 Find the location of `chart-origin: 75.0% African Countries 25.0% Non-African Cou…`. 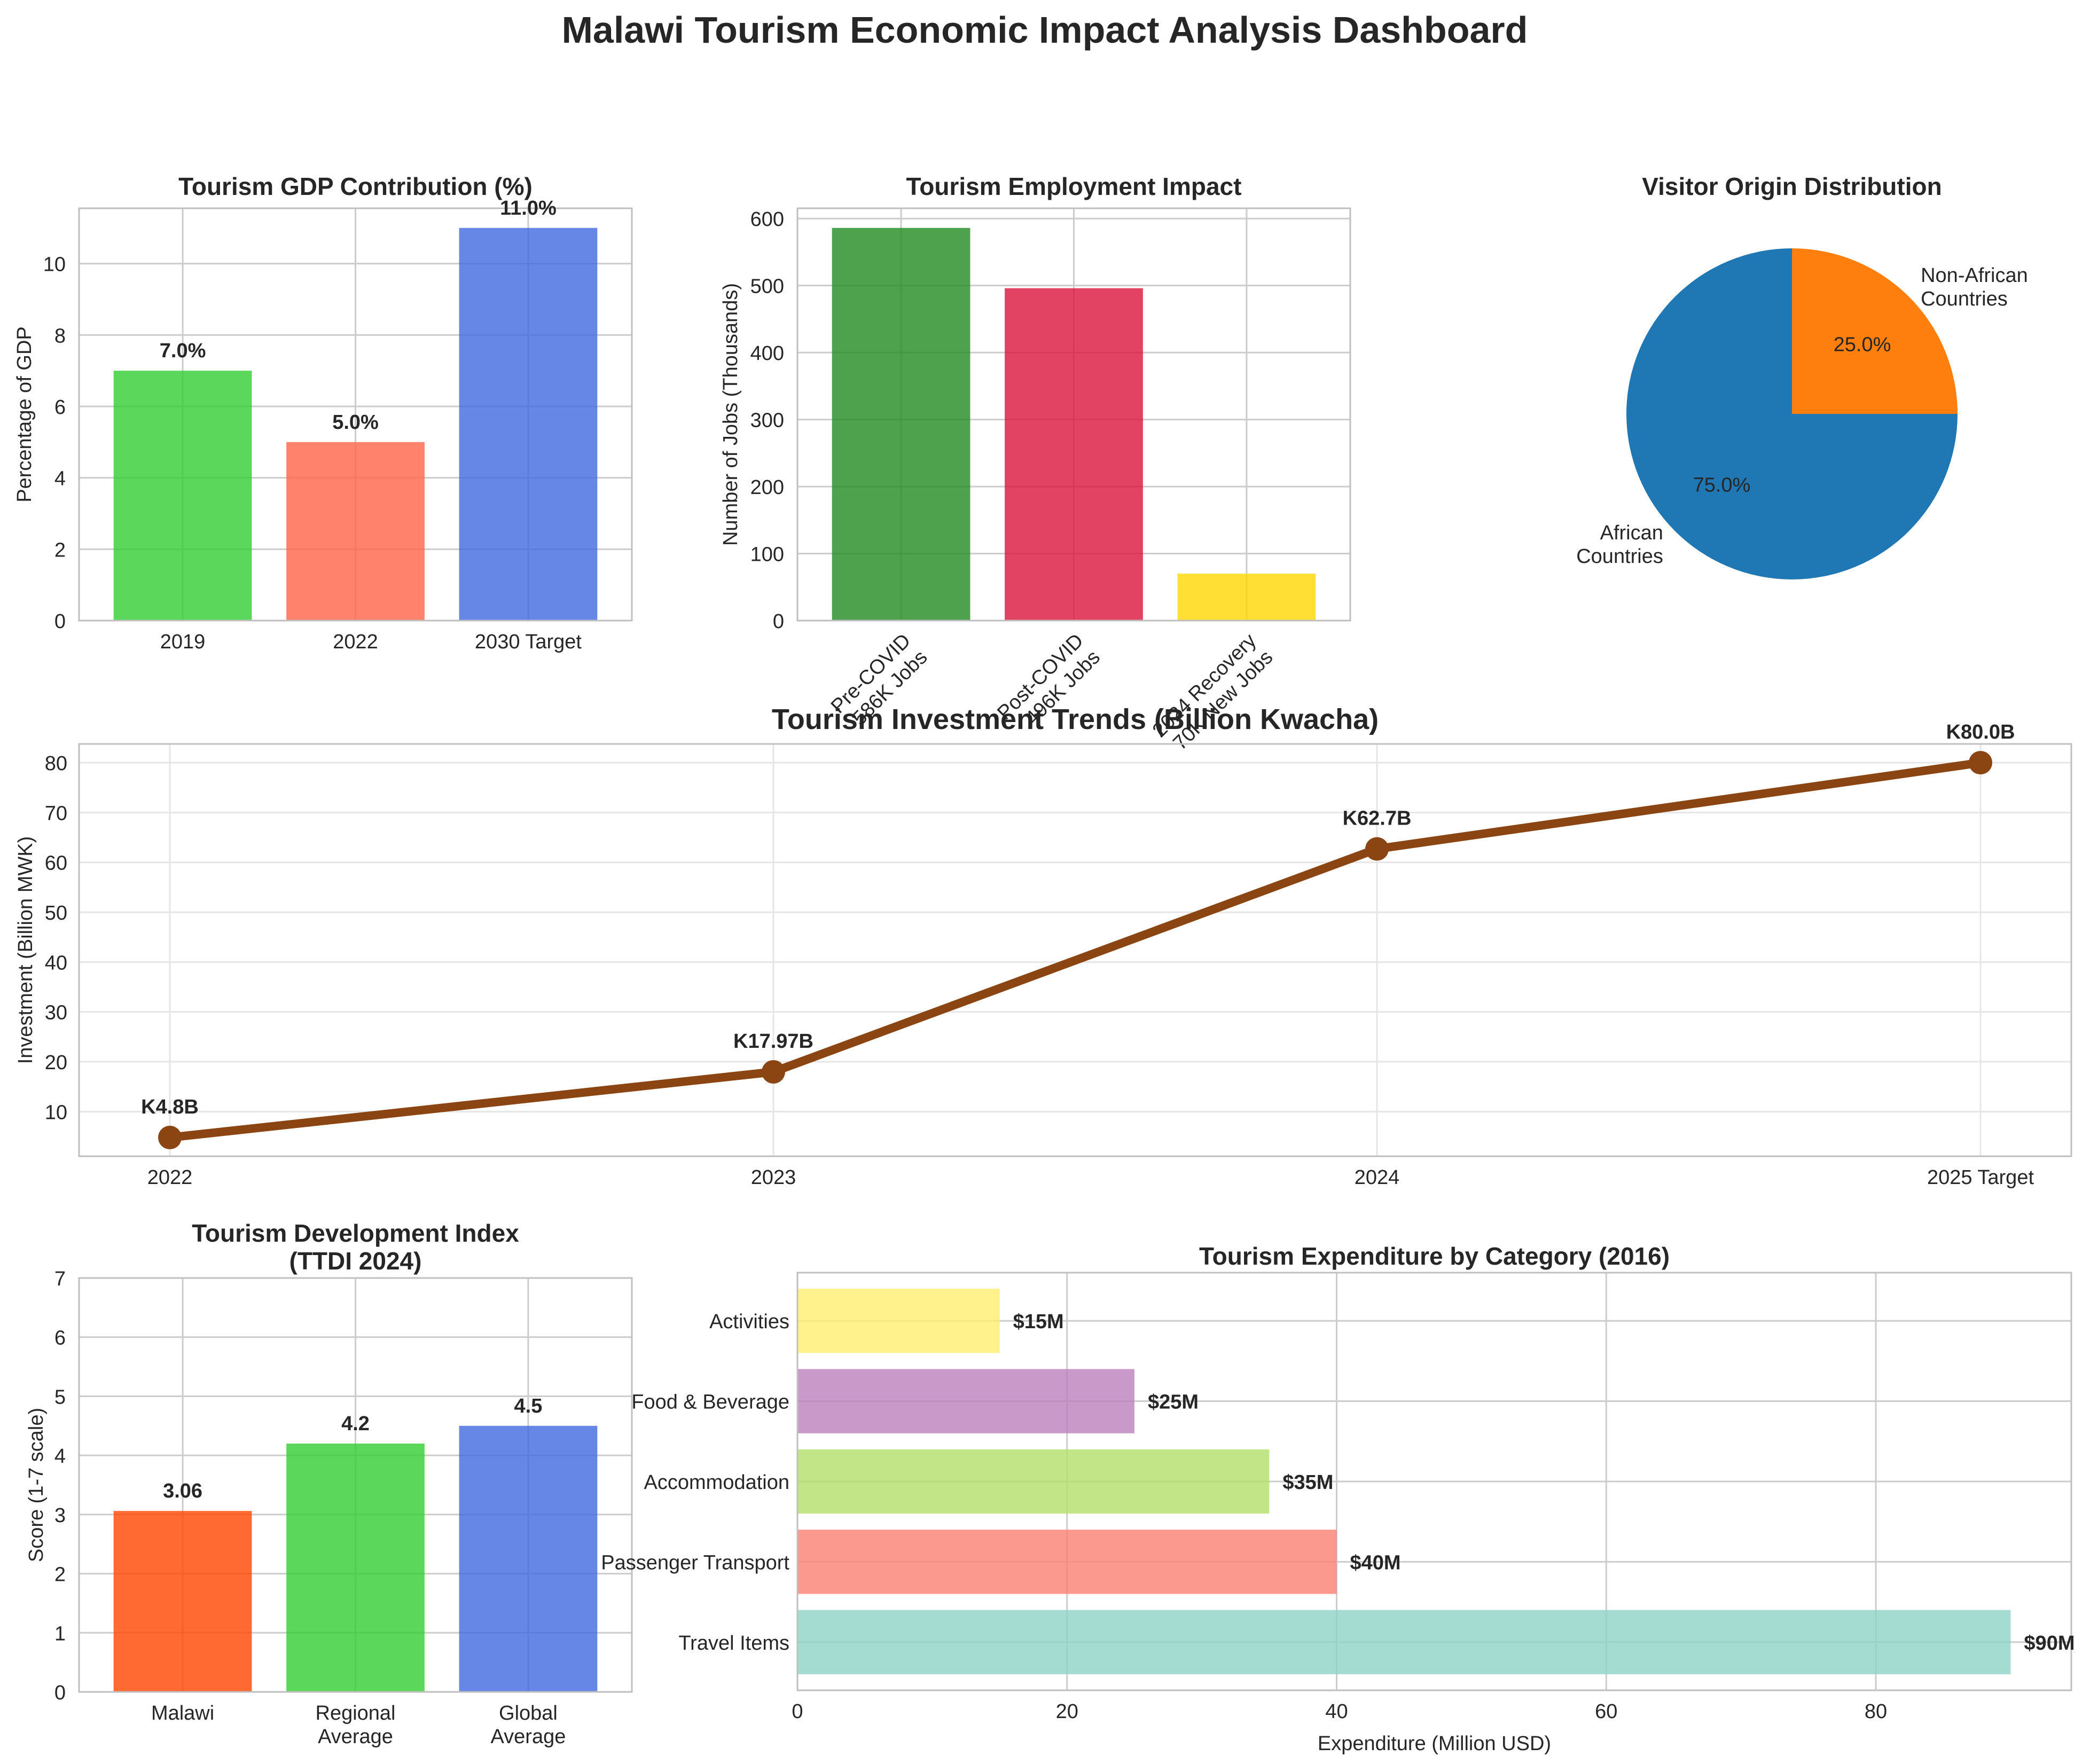

chart-origin: 75.0% African Countries 25.0% Non-African Cou… is located at coordinates (1802, 376).